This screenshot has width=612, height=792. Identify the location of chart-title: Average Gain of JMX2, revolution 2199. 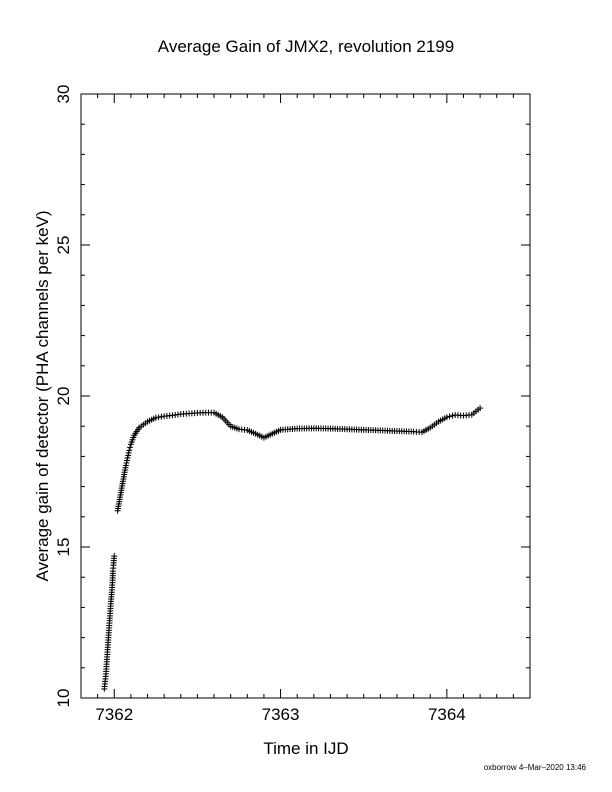
(306, 46).